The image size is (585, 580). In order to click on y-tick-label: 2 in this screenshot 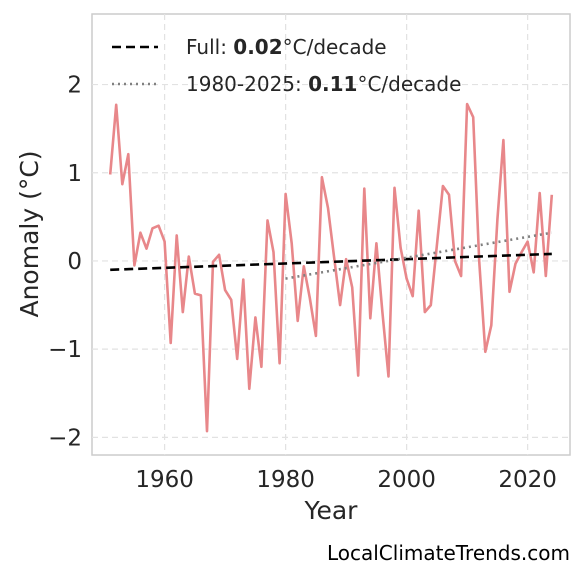, I will do `click(74, 86)`.